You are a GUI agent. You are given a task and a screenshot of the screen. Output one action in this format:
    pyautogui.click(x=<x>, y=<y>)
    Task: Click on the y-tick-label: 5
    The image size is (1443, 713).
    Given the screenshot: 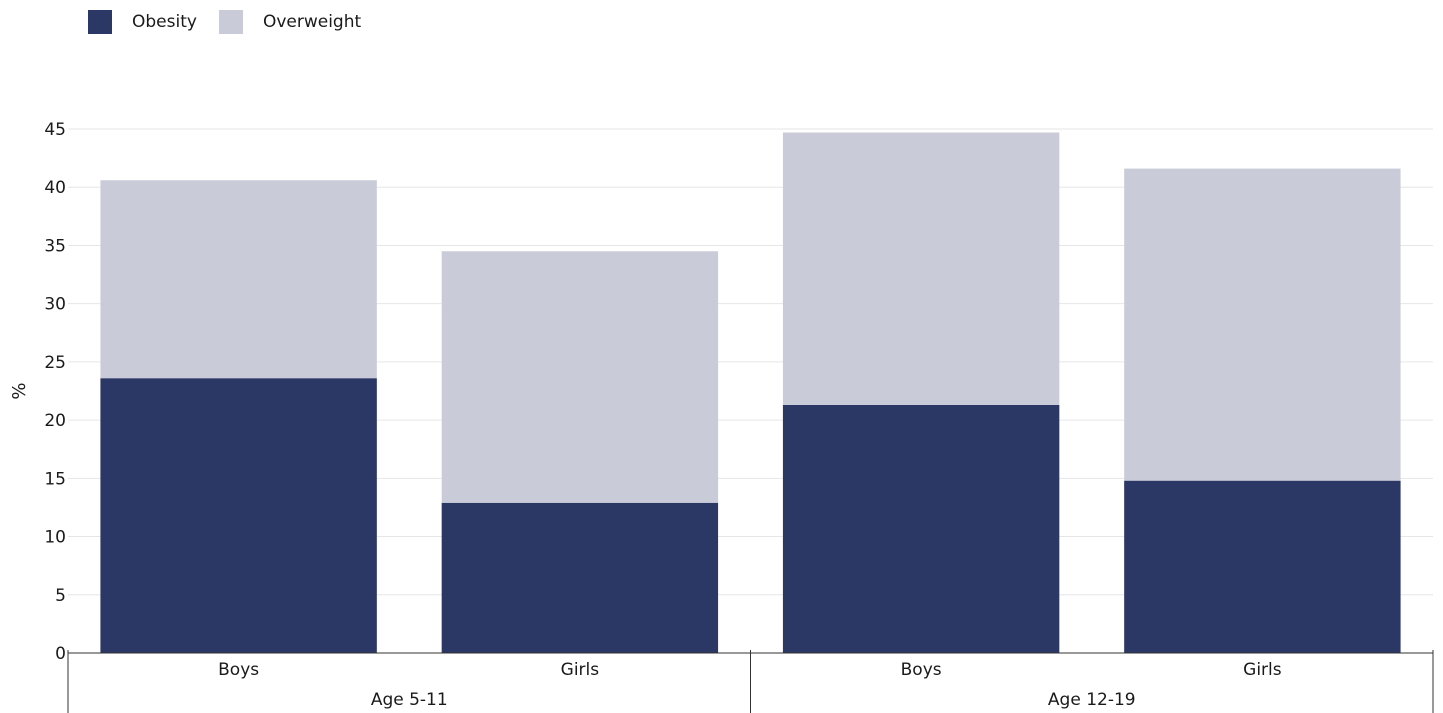 What is the action you would take?
    pyautogui.click(x=60, y=596)
    